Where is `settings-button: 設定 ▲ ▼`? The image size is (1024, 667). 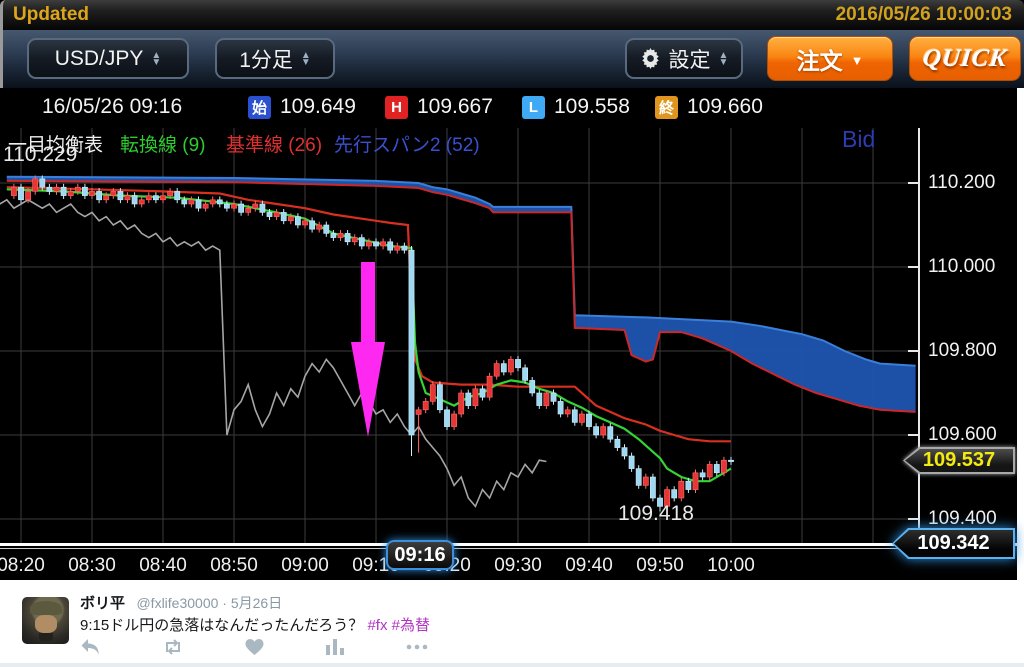 settings-button: 設定 ▲ ▼ is located at coordinates (684, 58).